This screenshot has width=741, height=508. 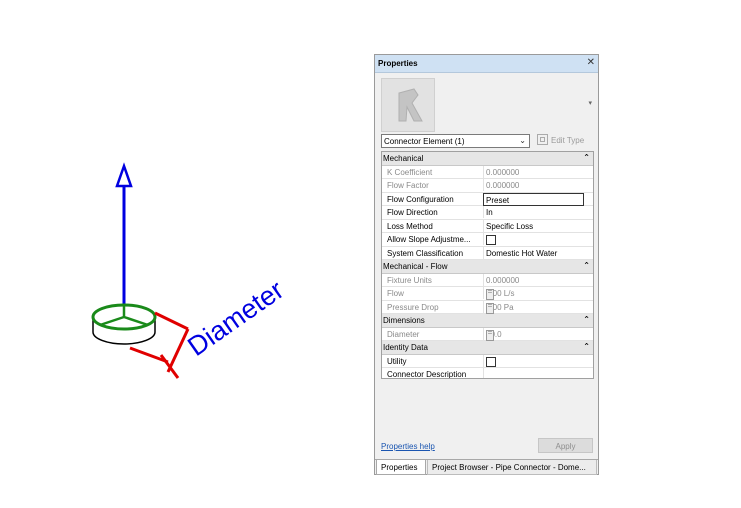 What do you see at coordinates (522, 253) in the screenshot?
I see `property-value-text: Domestic Hot Water` at bounding box center [522, 253].